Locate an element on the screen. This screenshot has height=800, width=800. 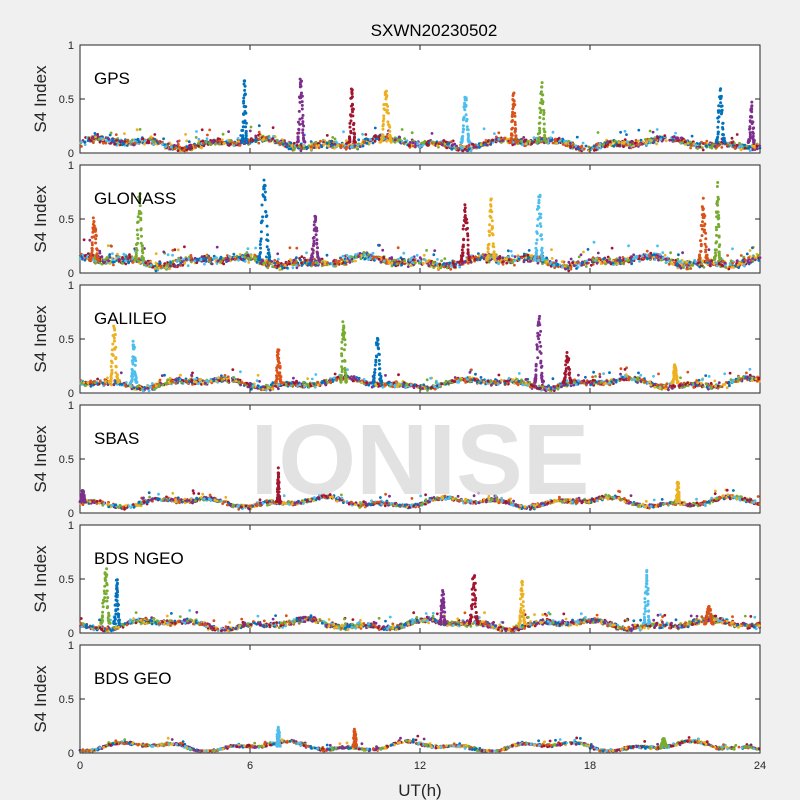
y-tick-label: 0 is located at coordinates (71, 154).